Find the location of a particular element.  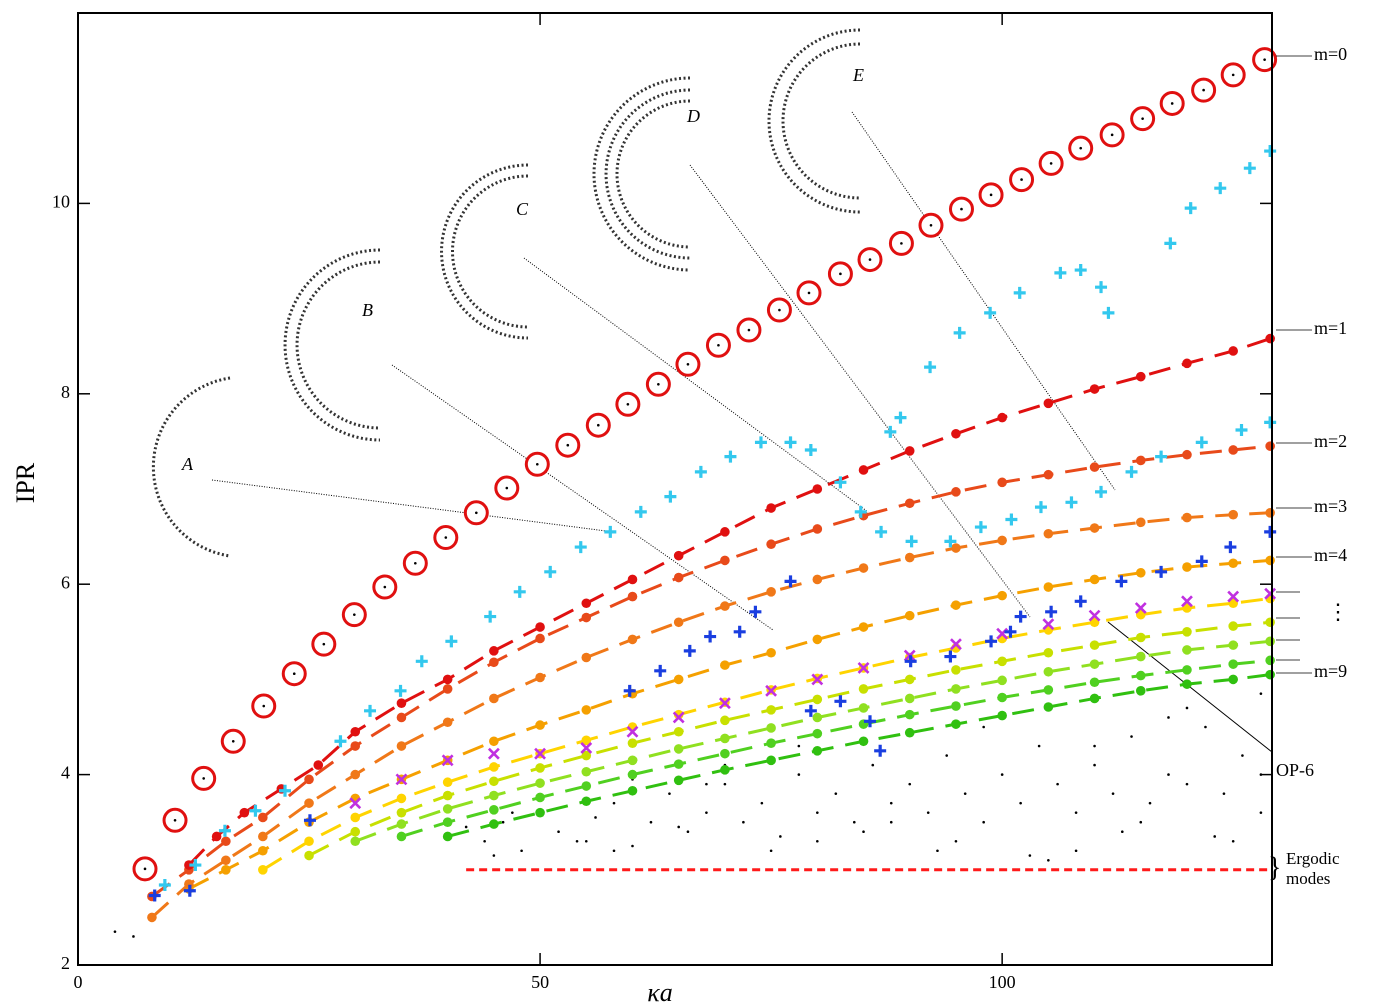

mode-label: m=4 is located at coordinates (1330, 555).